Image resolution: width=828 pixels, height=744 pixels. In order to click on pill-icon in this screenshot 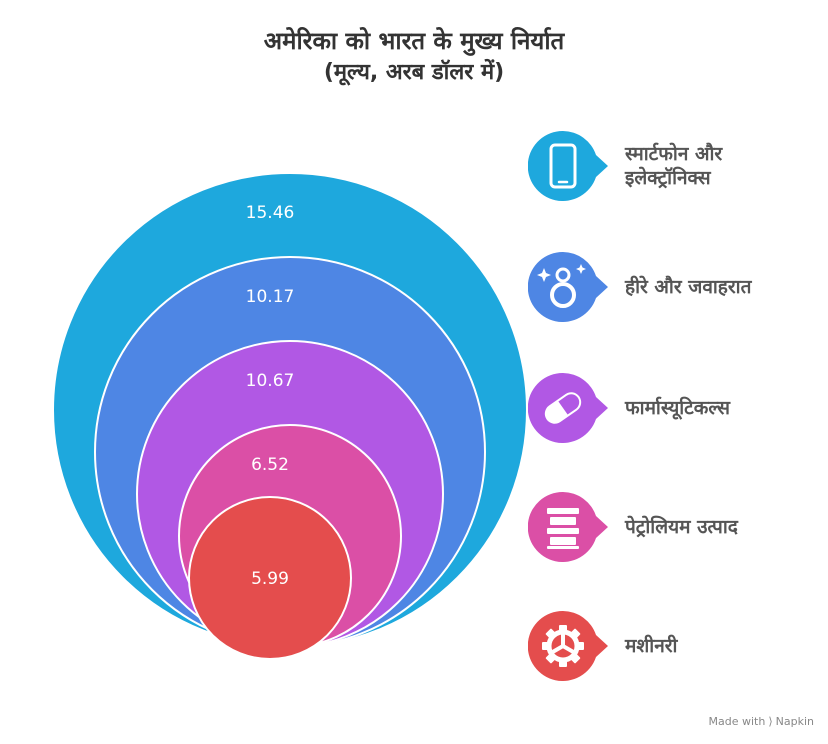, I will do `click(568, 408)`.